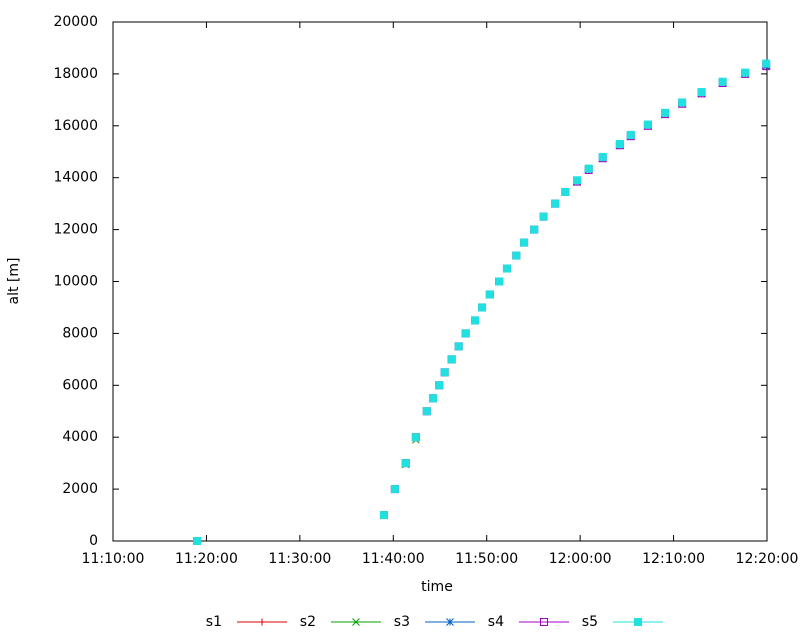 The height and width of the screenshot is (640, 800). I want to click on legend-label: s3, so click(402, 622).